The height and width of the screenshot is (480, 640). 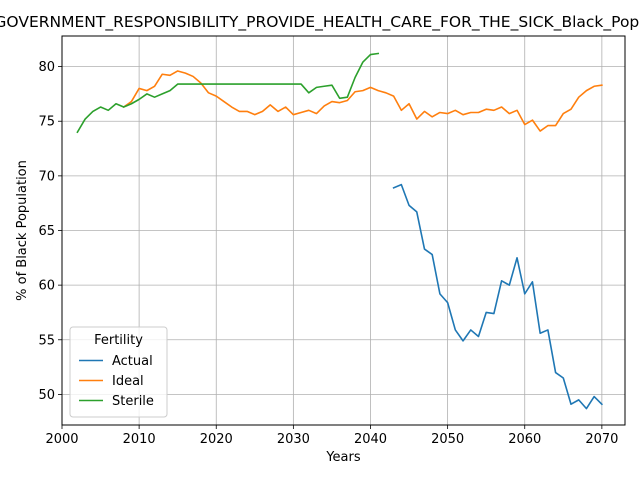 I want to click on legend-entries: Actual Ideal Sterile, so click(x=116, y=381).